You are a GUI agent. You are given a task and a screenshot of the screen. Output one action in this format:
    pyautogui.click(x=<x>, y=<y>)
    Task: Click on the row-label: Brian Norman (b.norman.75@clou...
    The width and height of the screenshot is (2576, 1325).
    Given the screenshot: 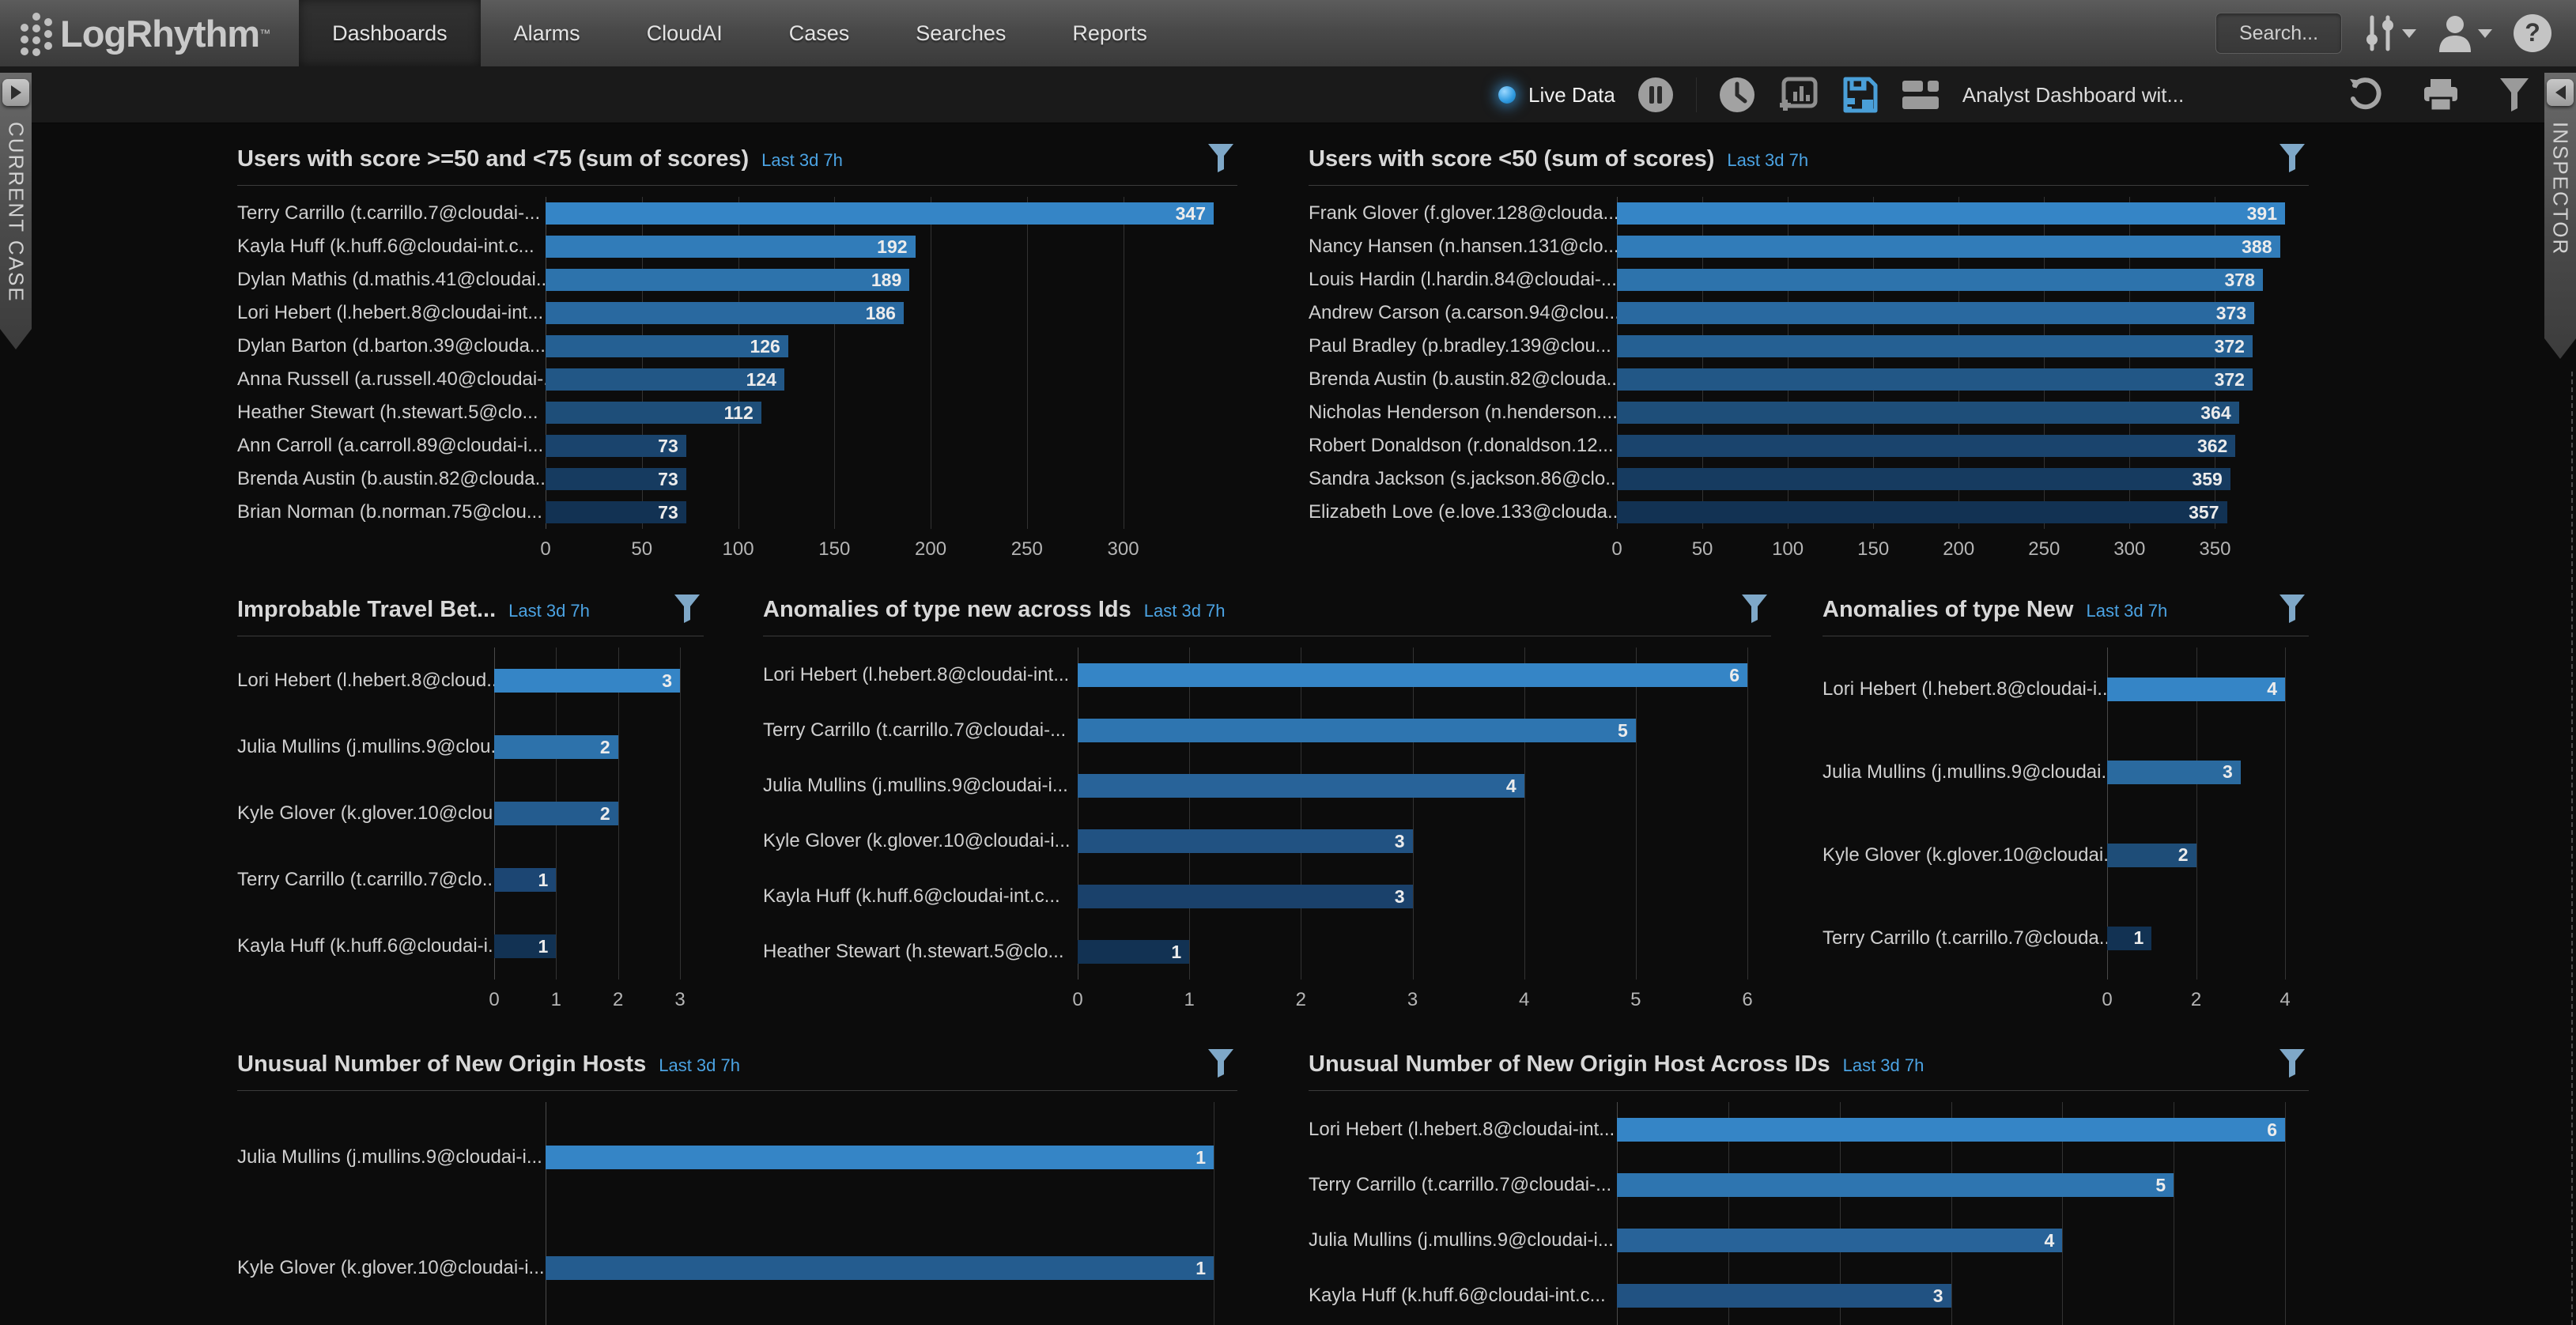 What is the action you would take?
    pyautogui.click(x=389, y=512)
    